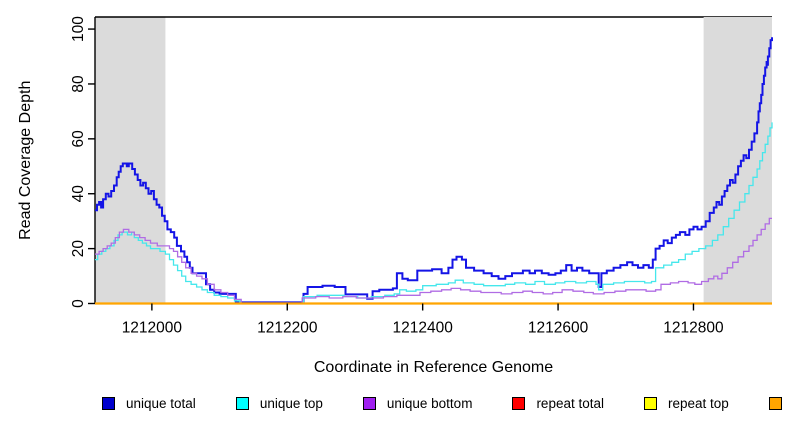 This screenshot has width=792, height=432. Describe the element at coordinates (775, 403) in the screenshot. I see `legend-swatch-repeat-bottom` at that location.